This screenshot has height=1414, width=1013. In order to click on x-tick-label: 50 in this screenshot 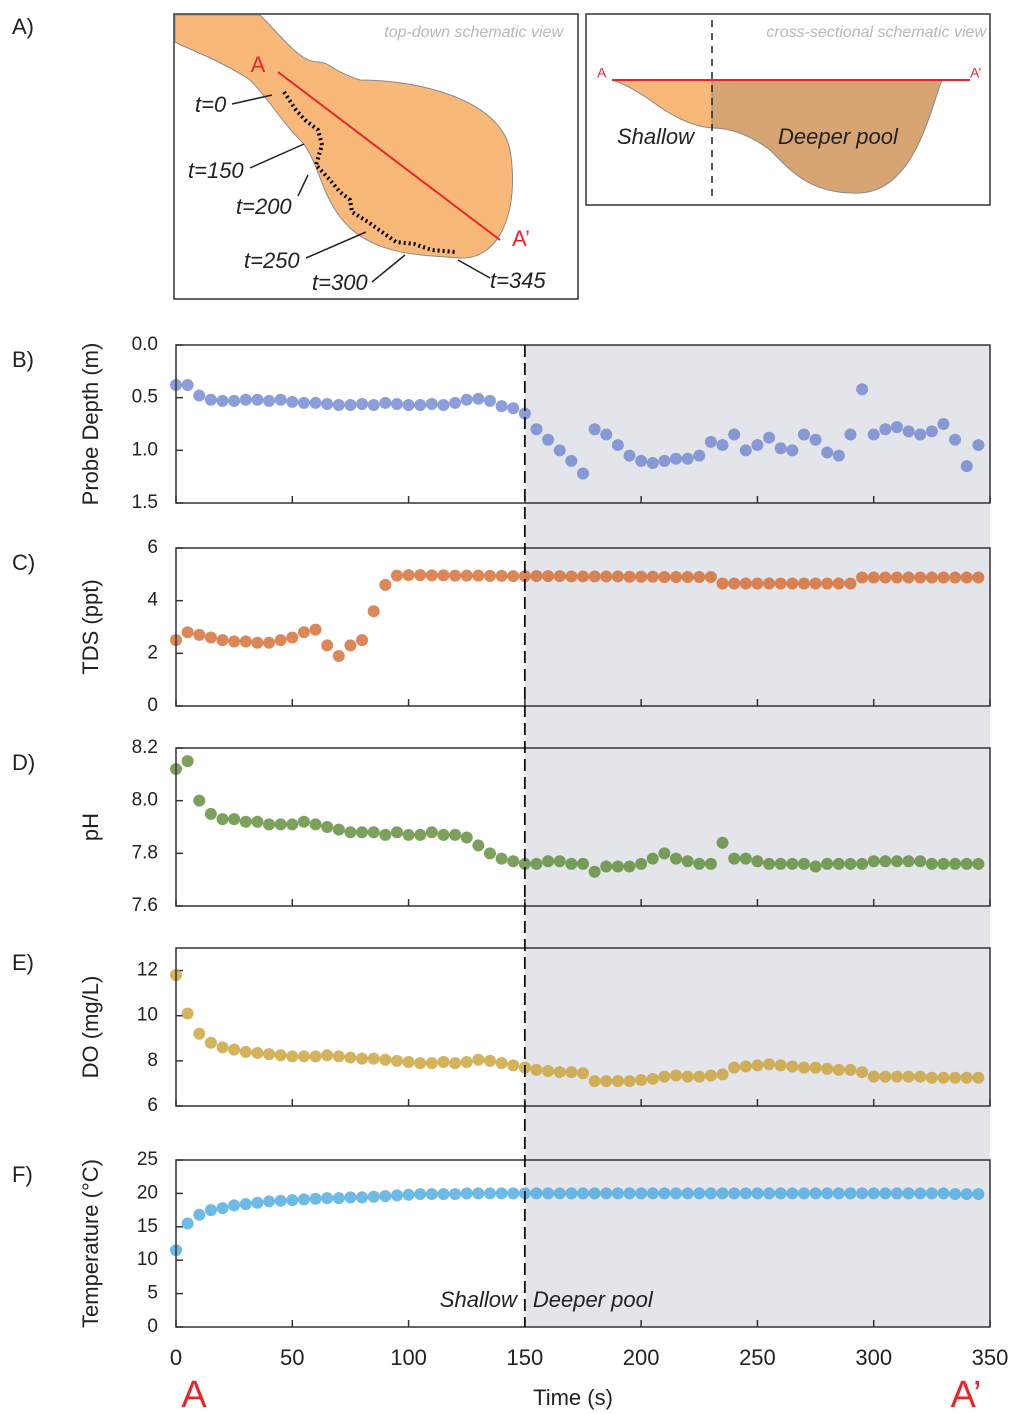, I will do `click(292, 1357)`.